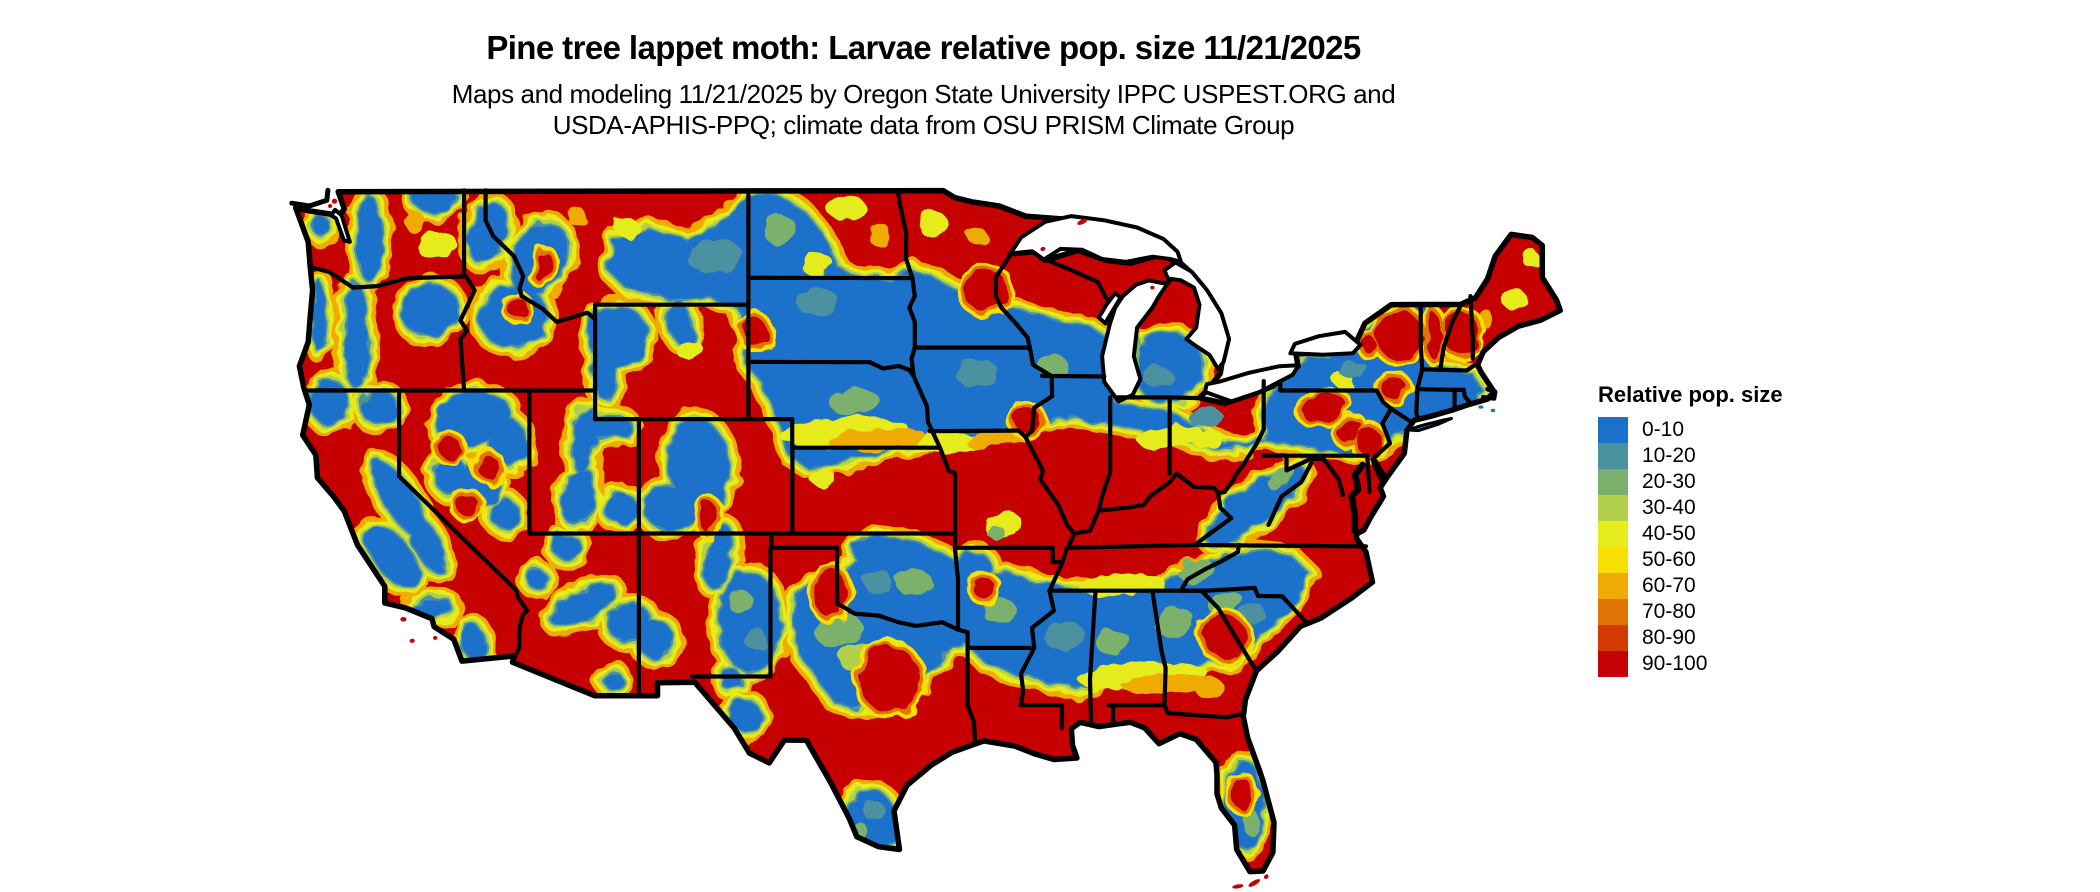 The height and width of the screenshot is (892, 2100). Describe the element at coordinates (392, 556) in the screenshot. I see `map-region-ca-central-valley` at that location.